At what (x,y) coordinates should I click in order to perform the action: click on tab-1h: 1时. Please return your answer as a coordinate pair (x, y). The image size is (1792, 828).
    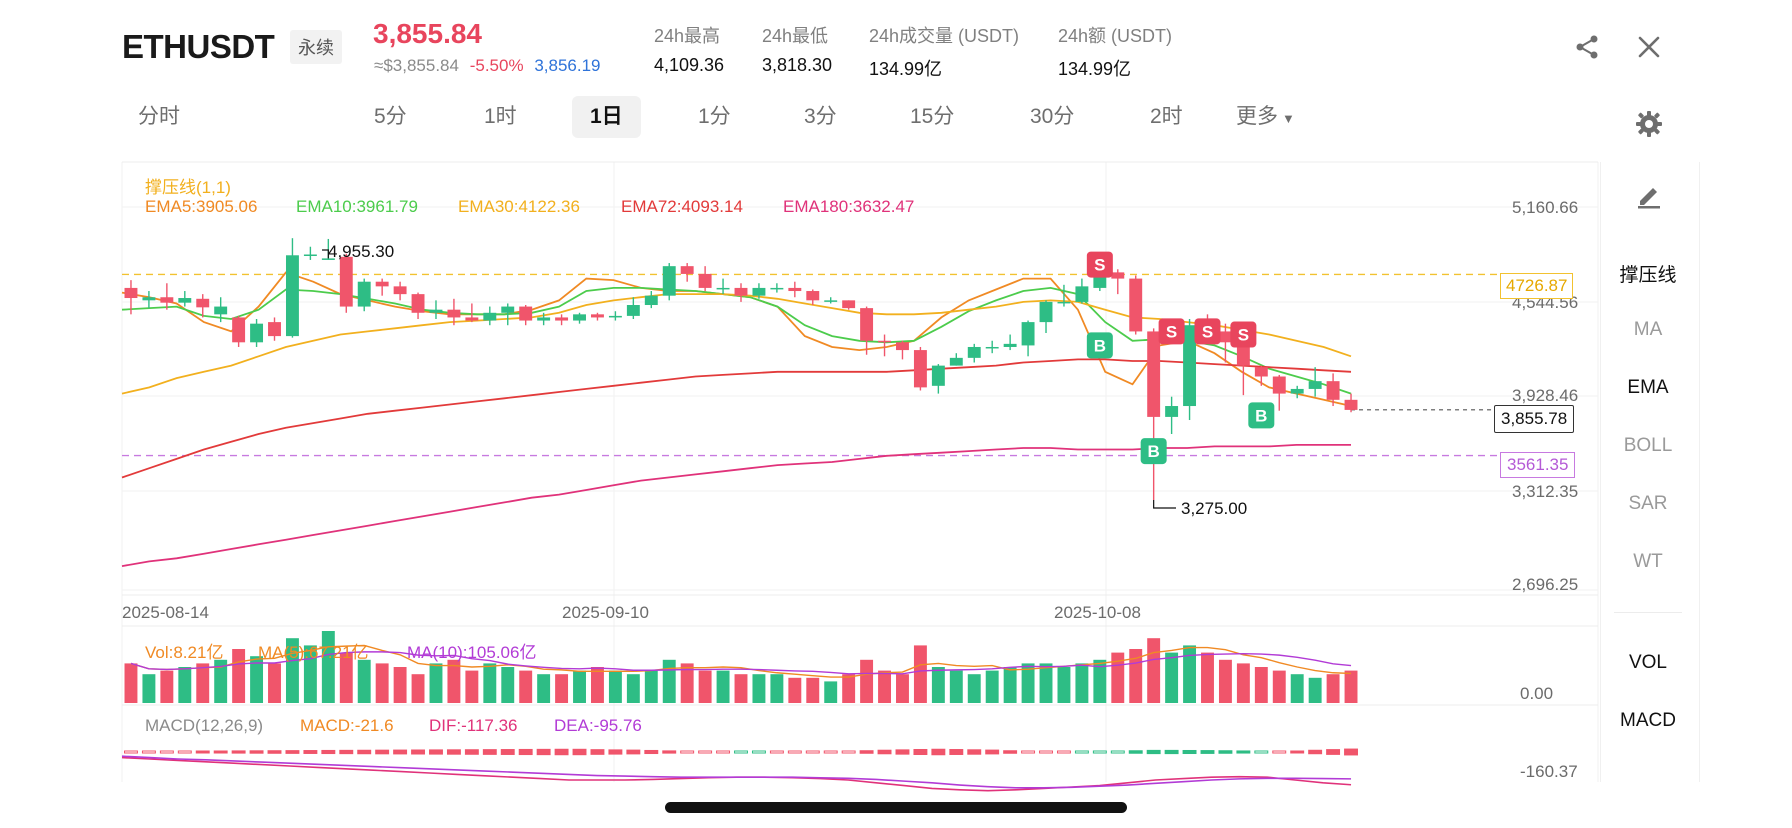
    Looking at the image, I should click on (500, 116).